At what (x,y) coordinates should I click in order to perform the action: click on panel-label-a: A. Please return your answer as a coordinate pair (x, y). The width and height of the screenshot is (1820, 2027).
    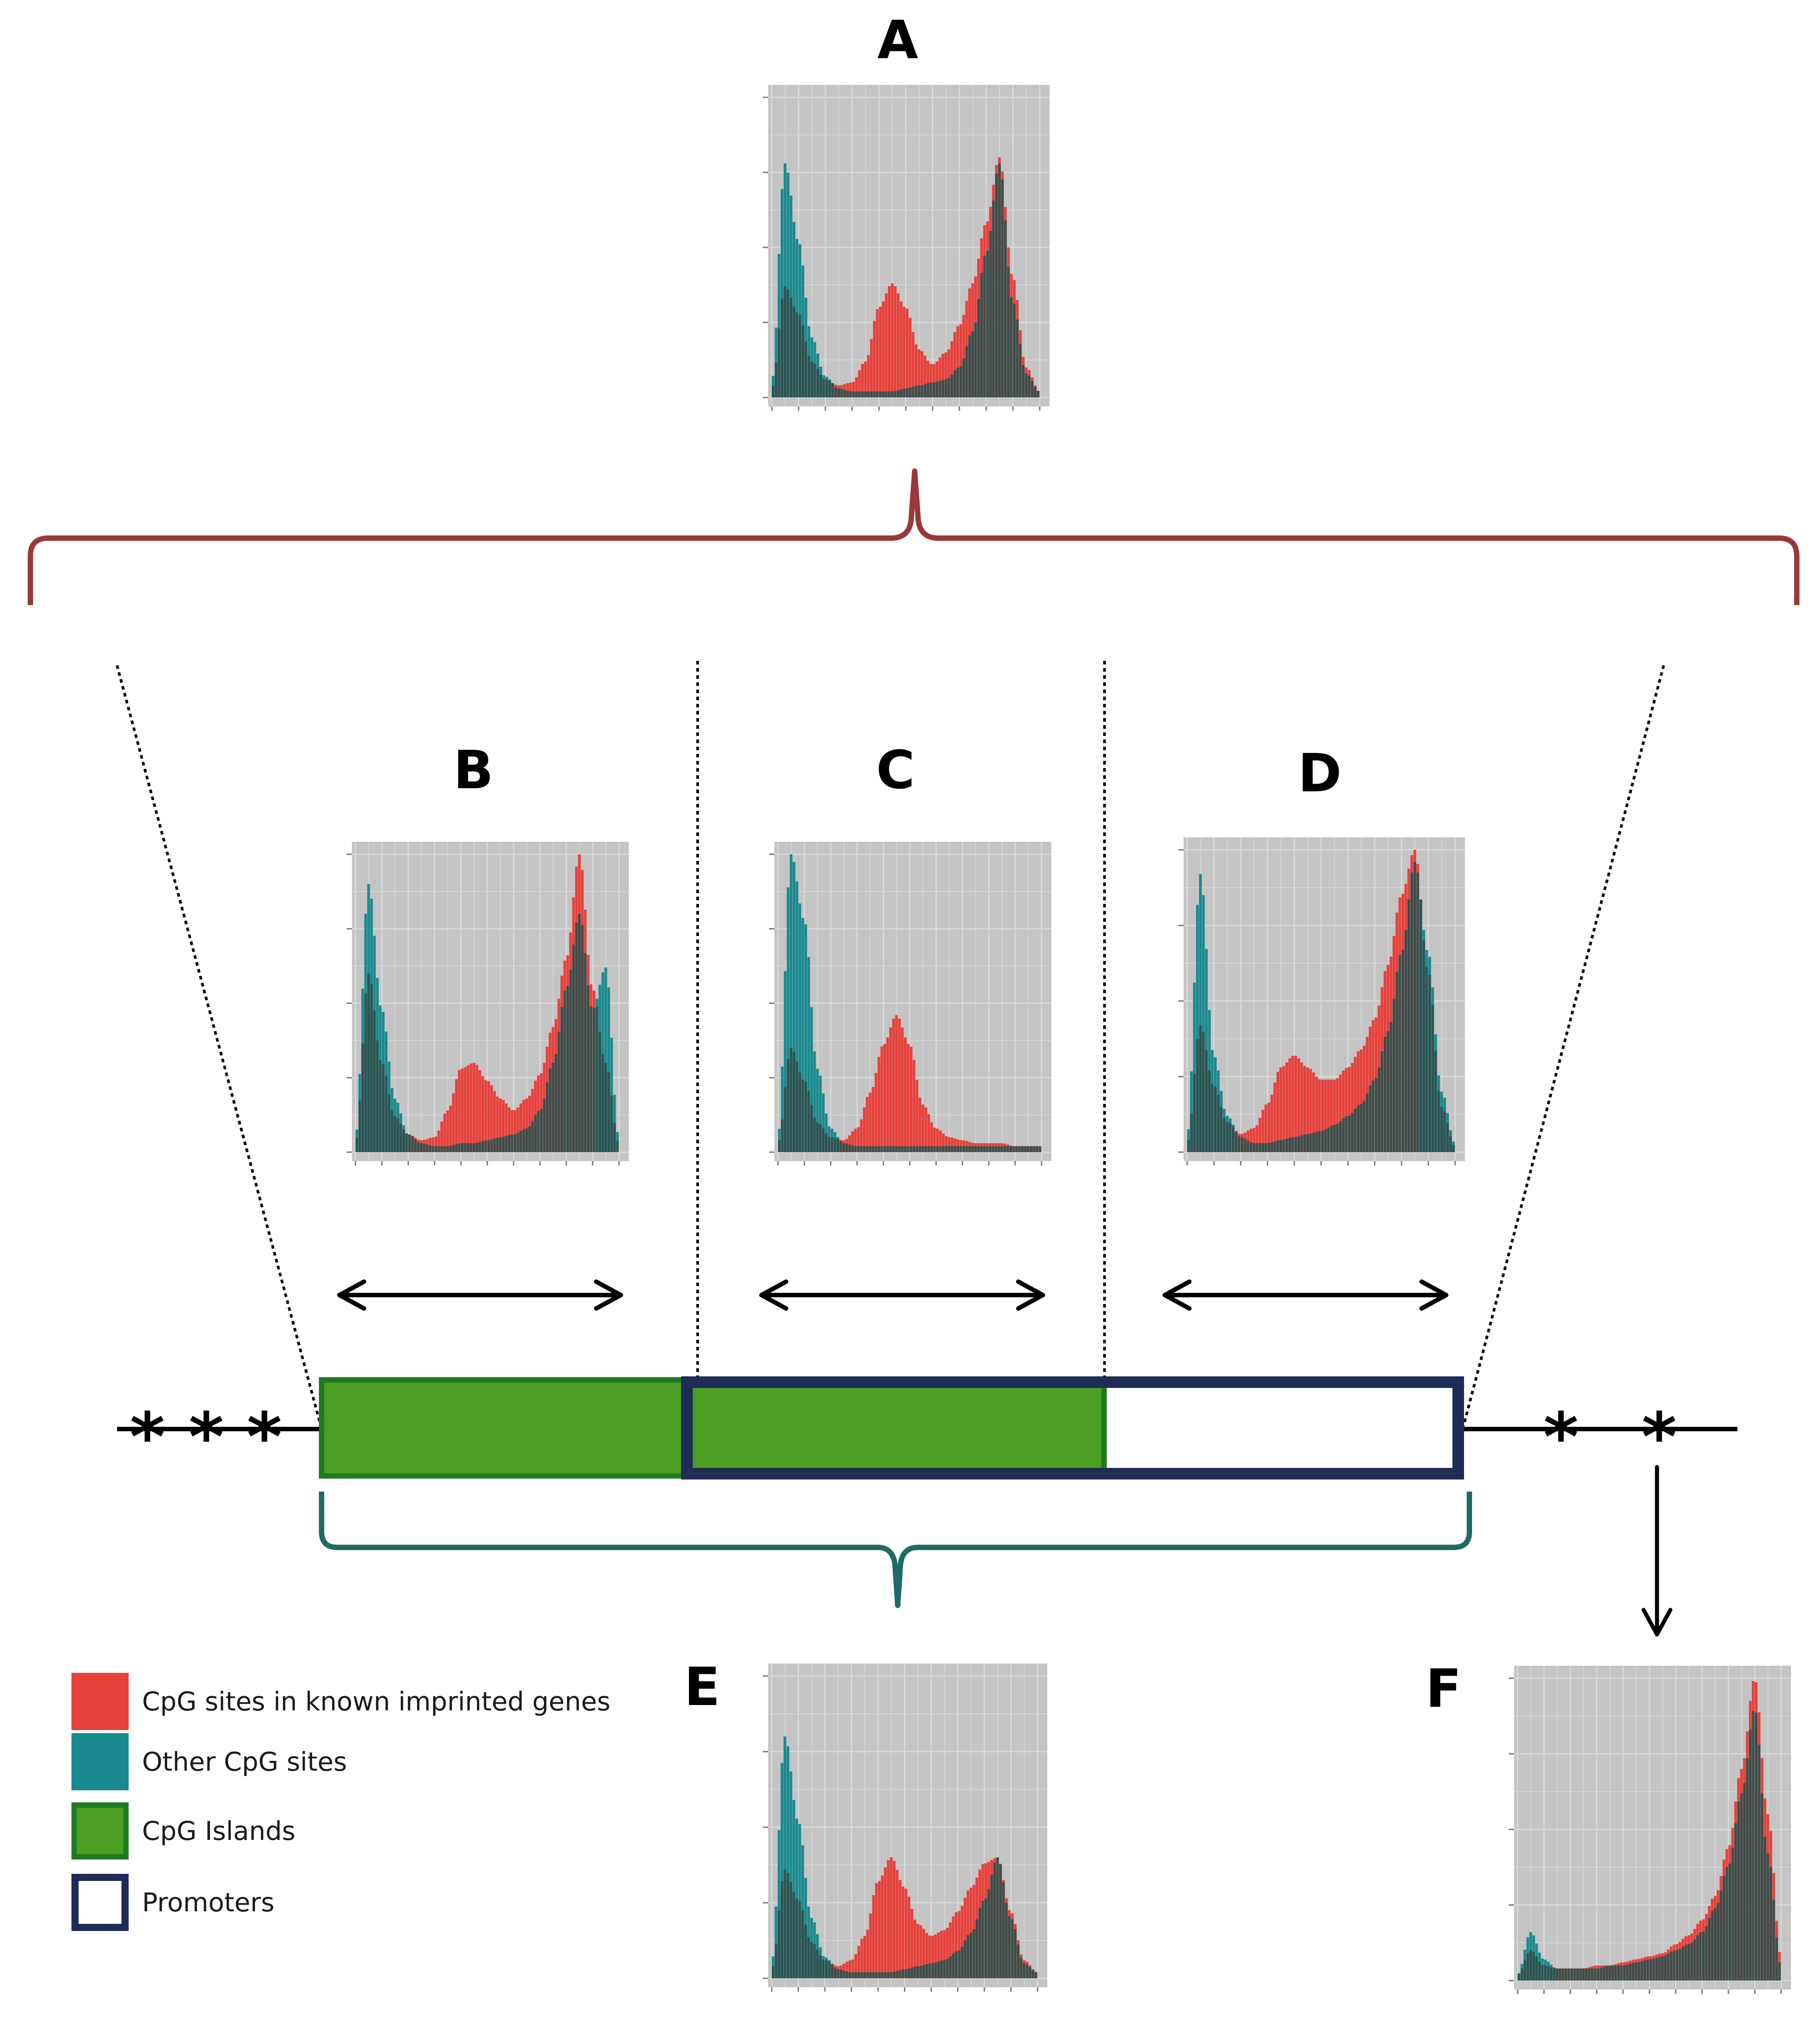
    Looking at the image, I should click on (897, 40).